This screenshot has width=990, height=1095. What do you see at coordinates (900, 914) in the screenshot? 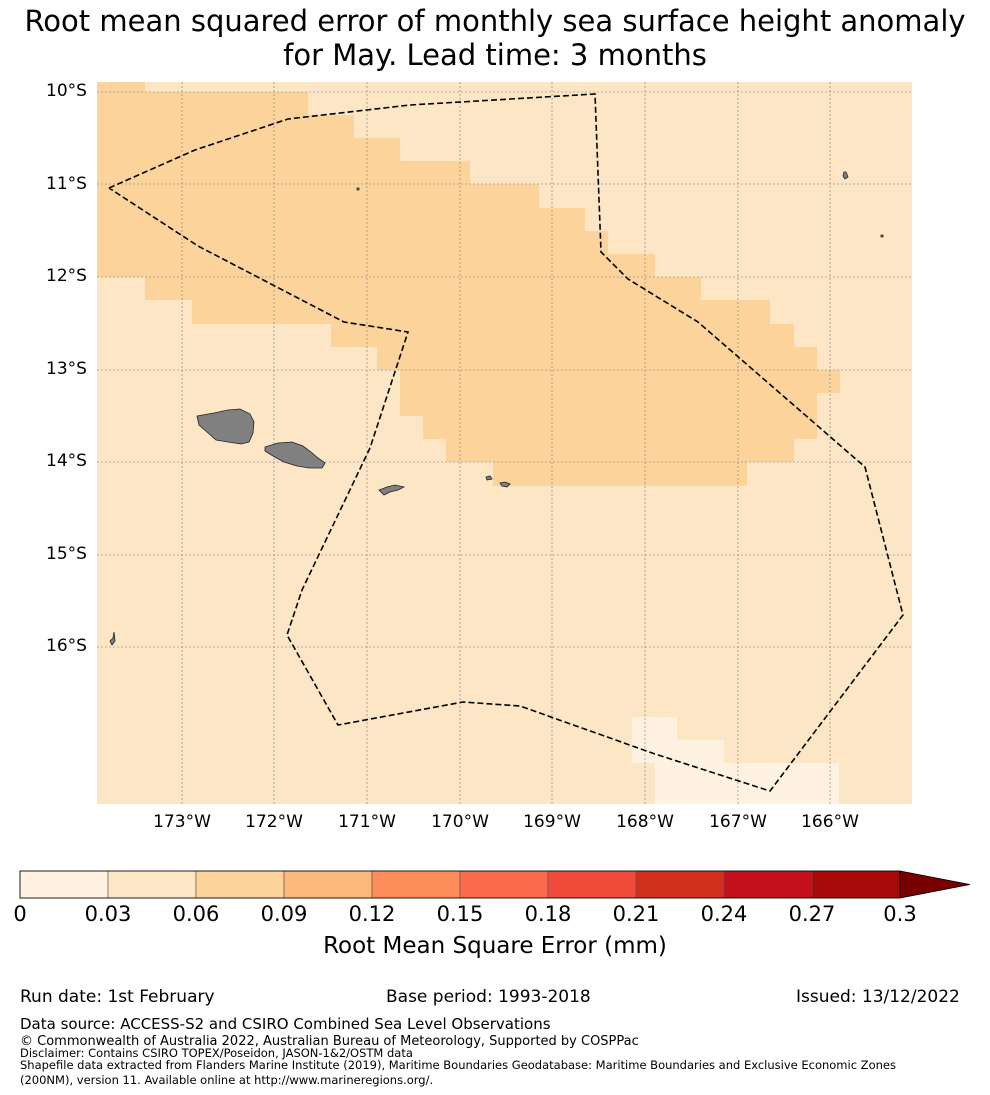
I see `colorbar-tick-label: 0.3` at bounding box center [900, 914].